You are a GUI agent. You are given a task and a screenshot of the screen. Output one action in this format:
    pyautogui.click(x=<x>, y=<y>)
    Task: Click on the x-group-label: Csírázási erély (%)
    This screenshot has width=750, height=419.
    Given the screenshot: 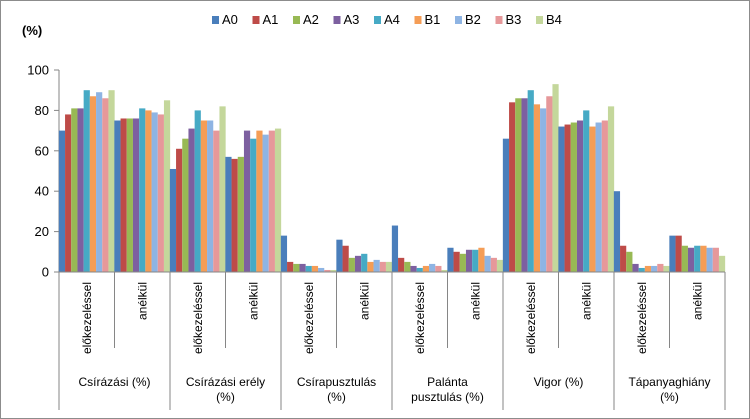 What is the action you would take?
    pyautogui.click(x=225, y=389)
    